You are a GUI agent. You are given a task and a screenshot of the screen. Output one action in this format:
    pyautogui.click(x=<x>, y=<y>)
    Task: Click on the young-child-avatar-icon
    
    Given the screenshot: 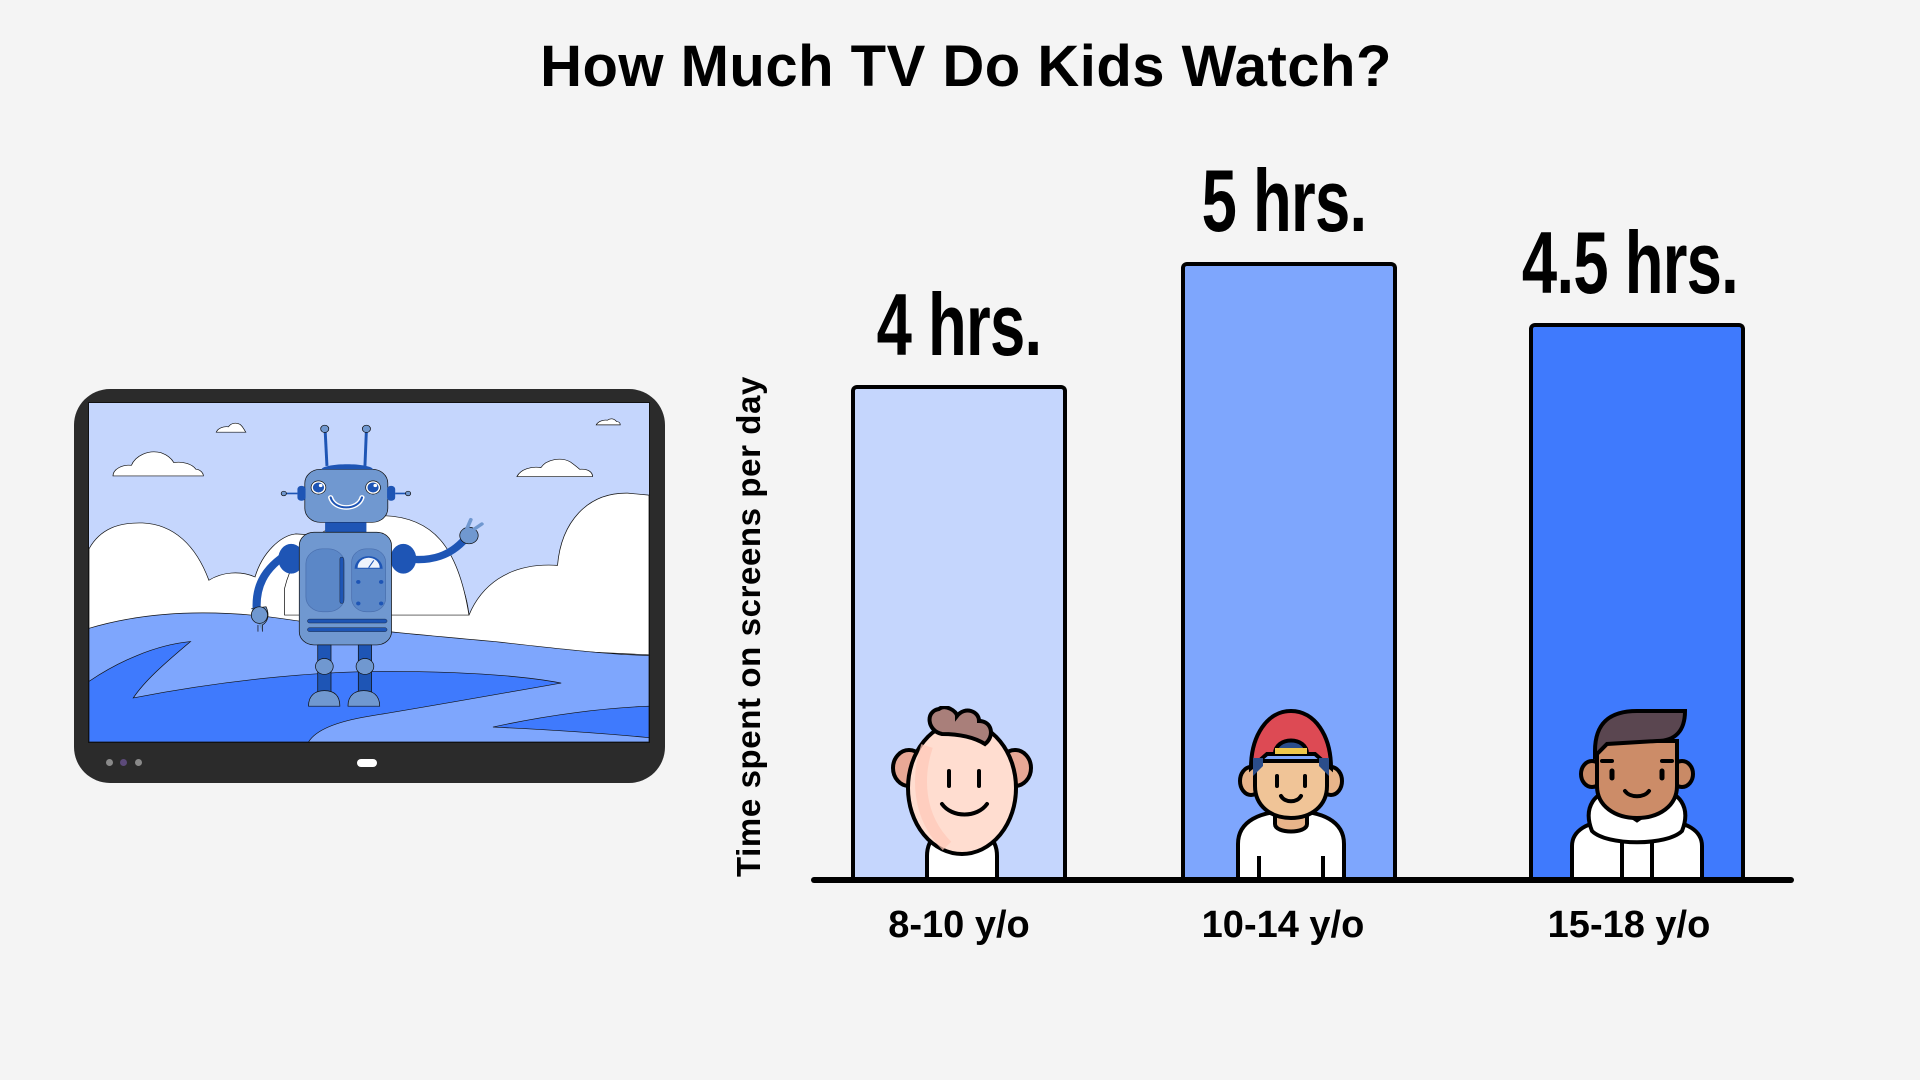 What is the action you would take?
    pyautogui.click(x=962, y=793)
    